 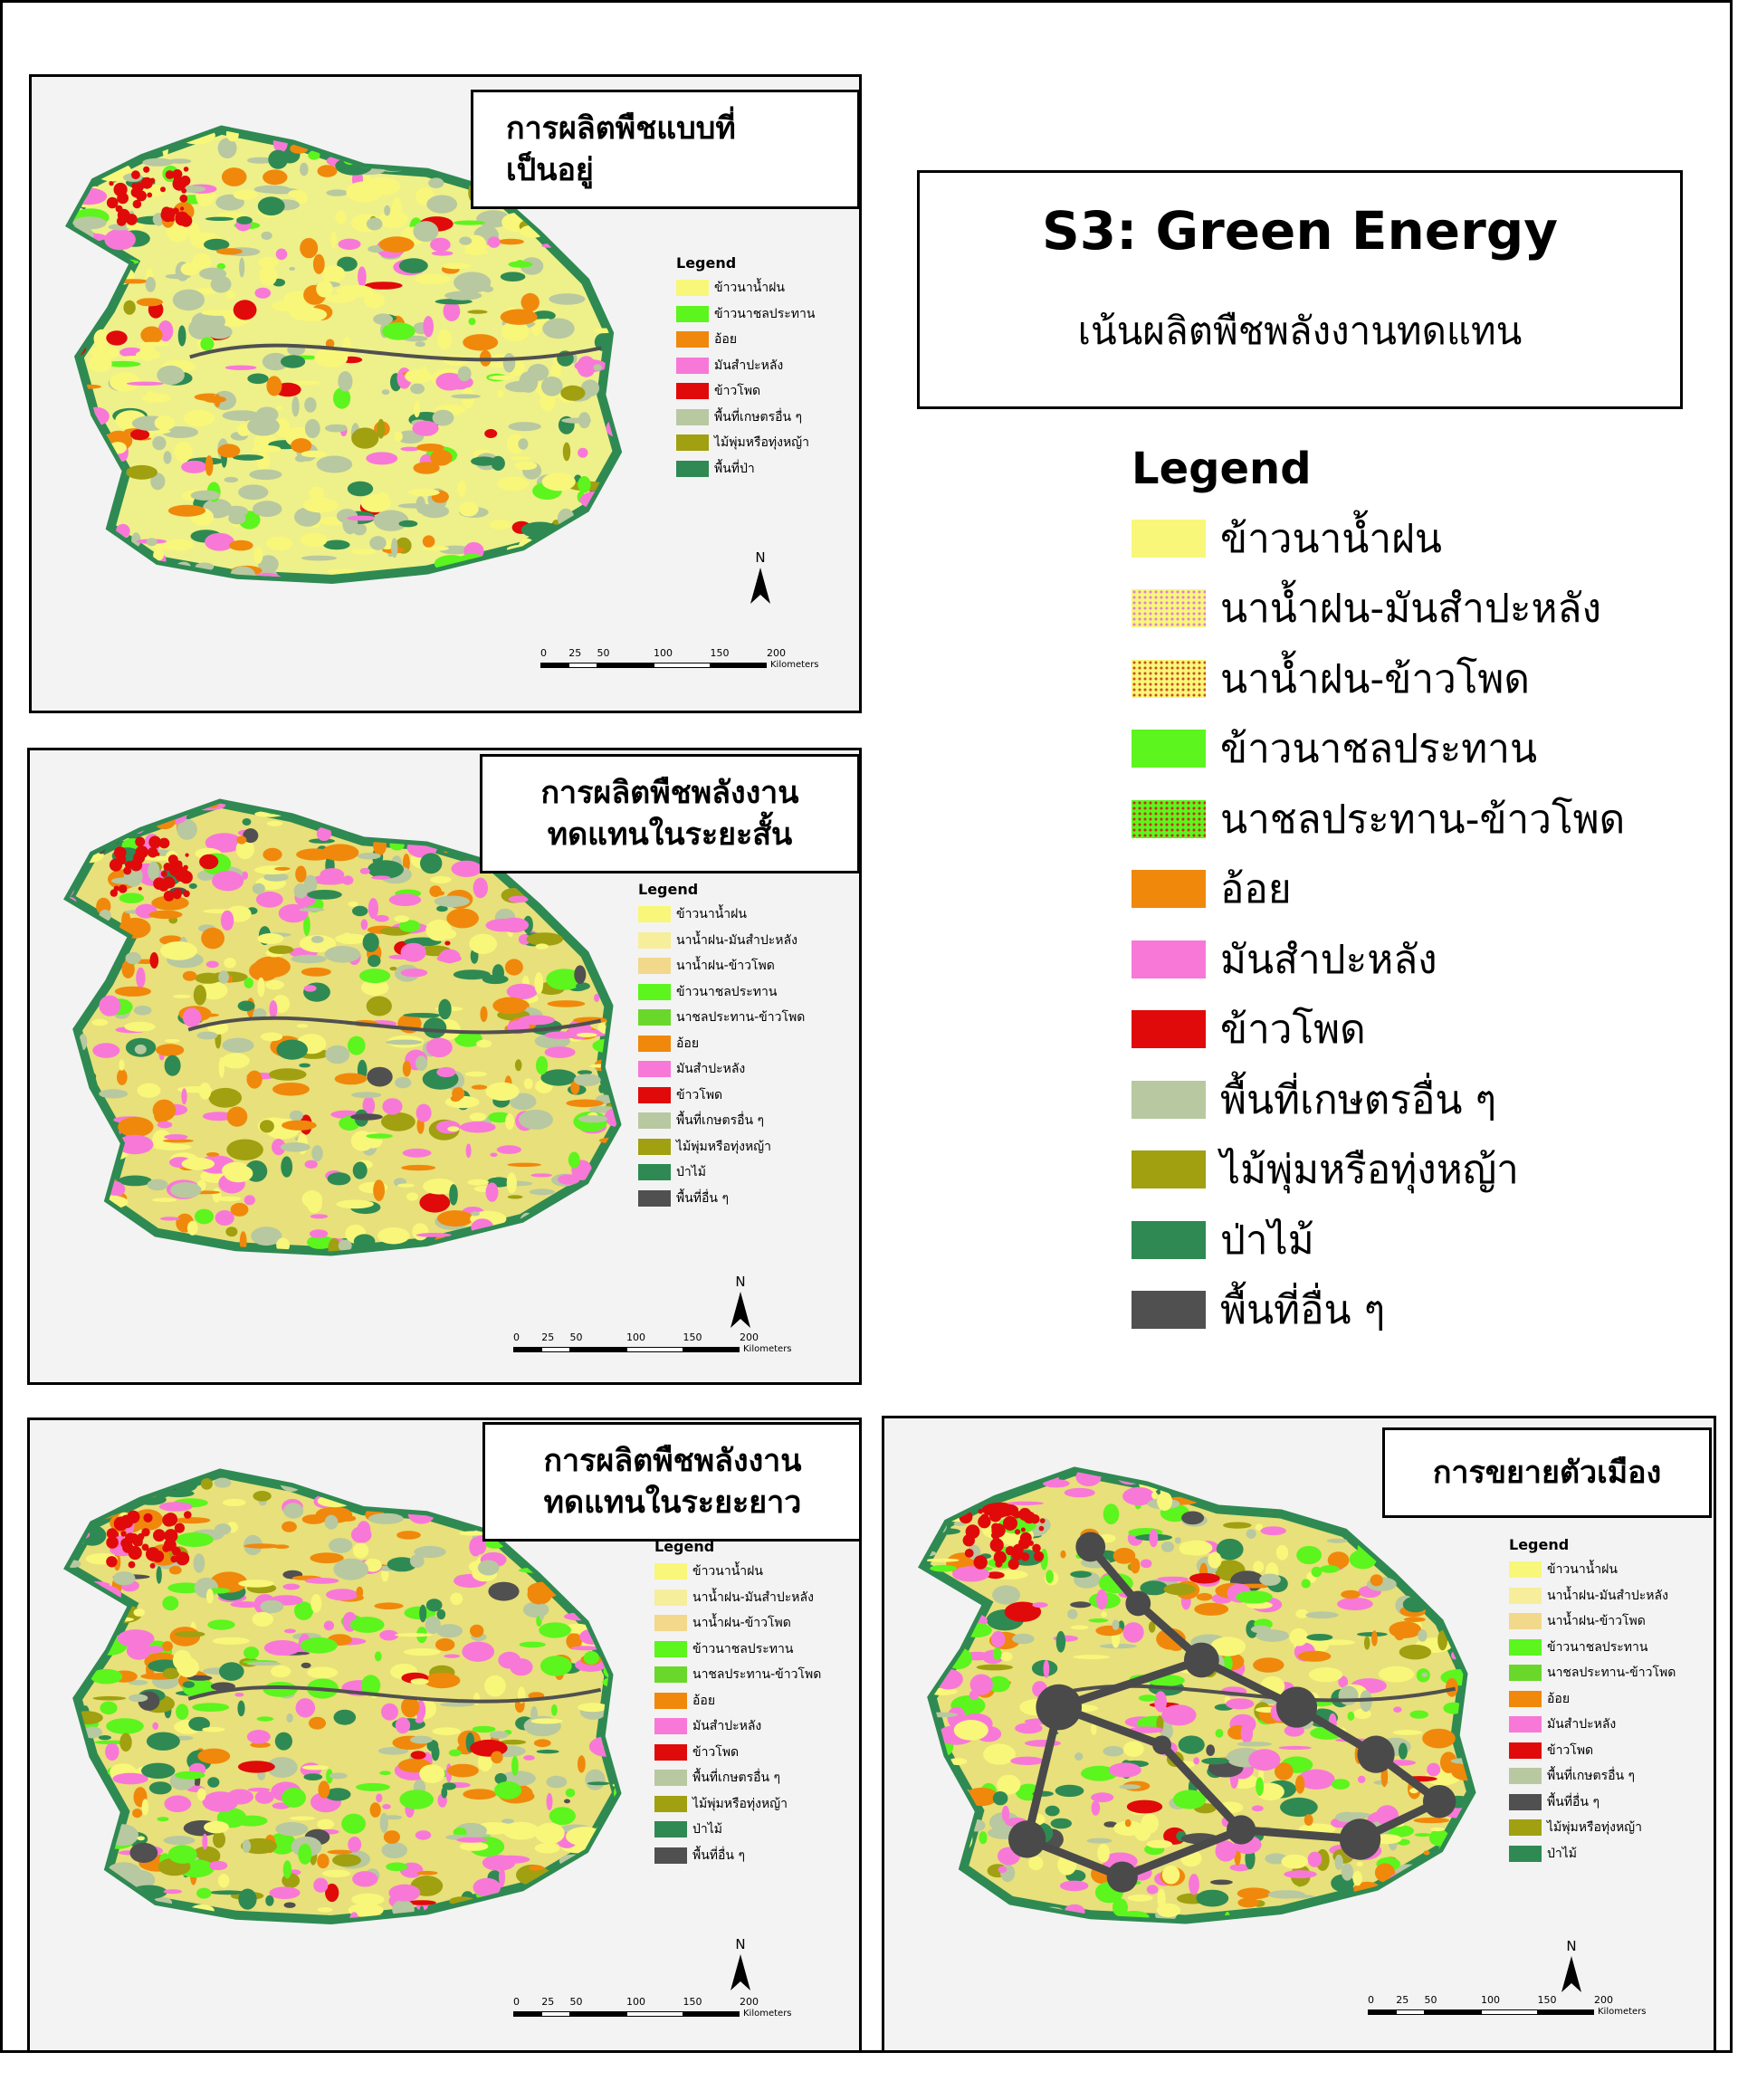 What do you see at coordinates (1249, 1693) in the screenshot?
I see `river-line` at bounding box center [1249, 1693].